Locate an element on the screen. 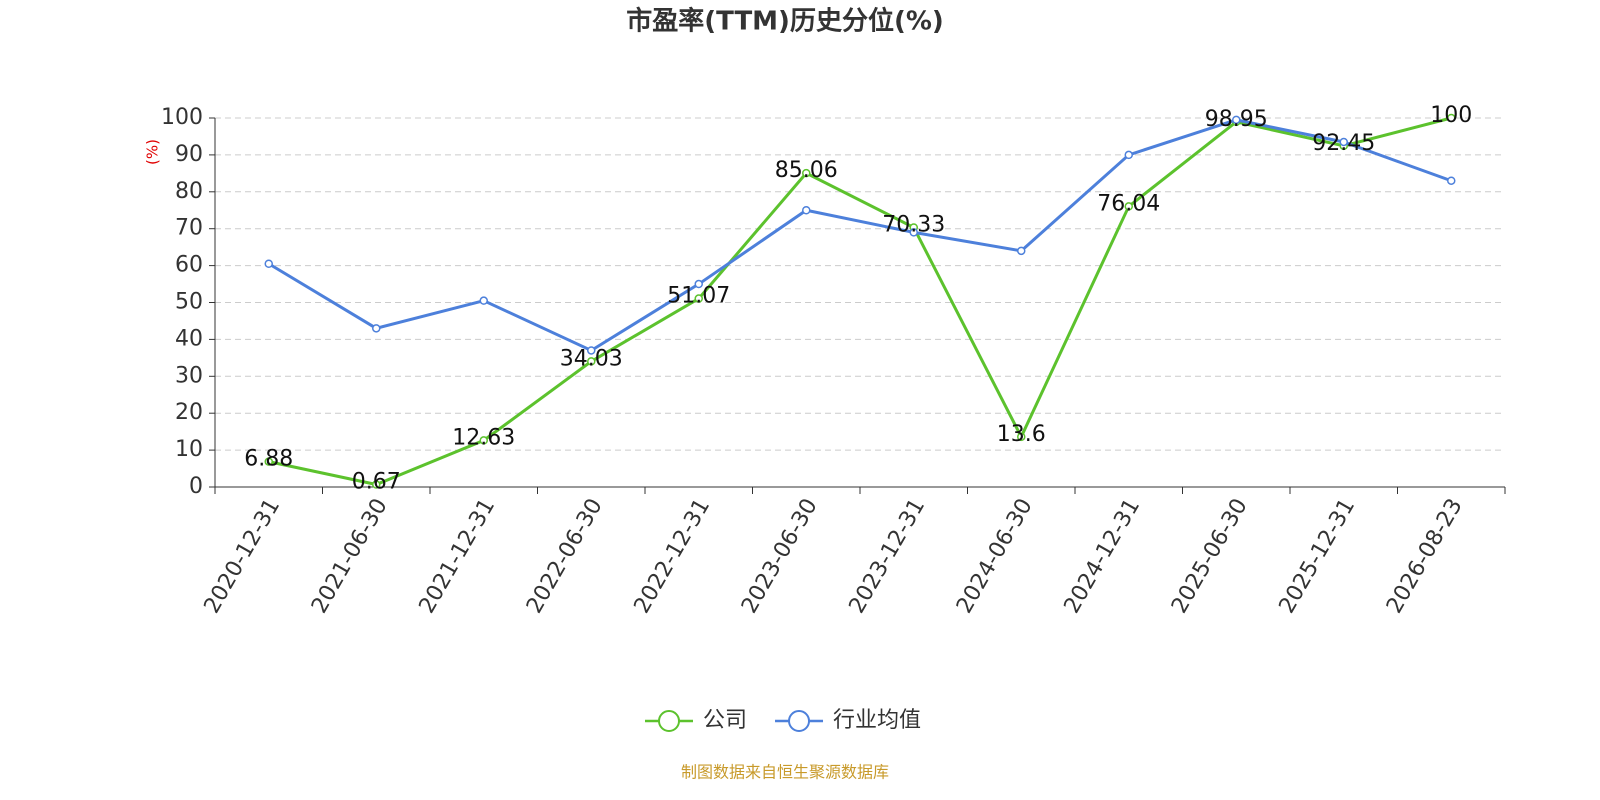 This screenshot has height=800, width=1600. data-label: 76.04 is located at coordinates (1128, 203).